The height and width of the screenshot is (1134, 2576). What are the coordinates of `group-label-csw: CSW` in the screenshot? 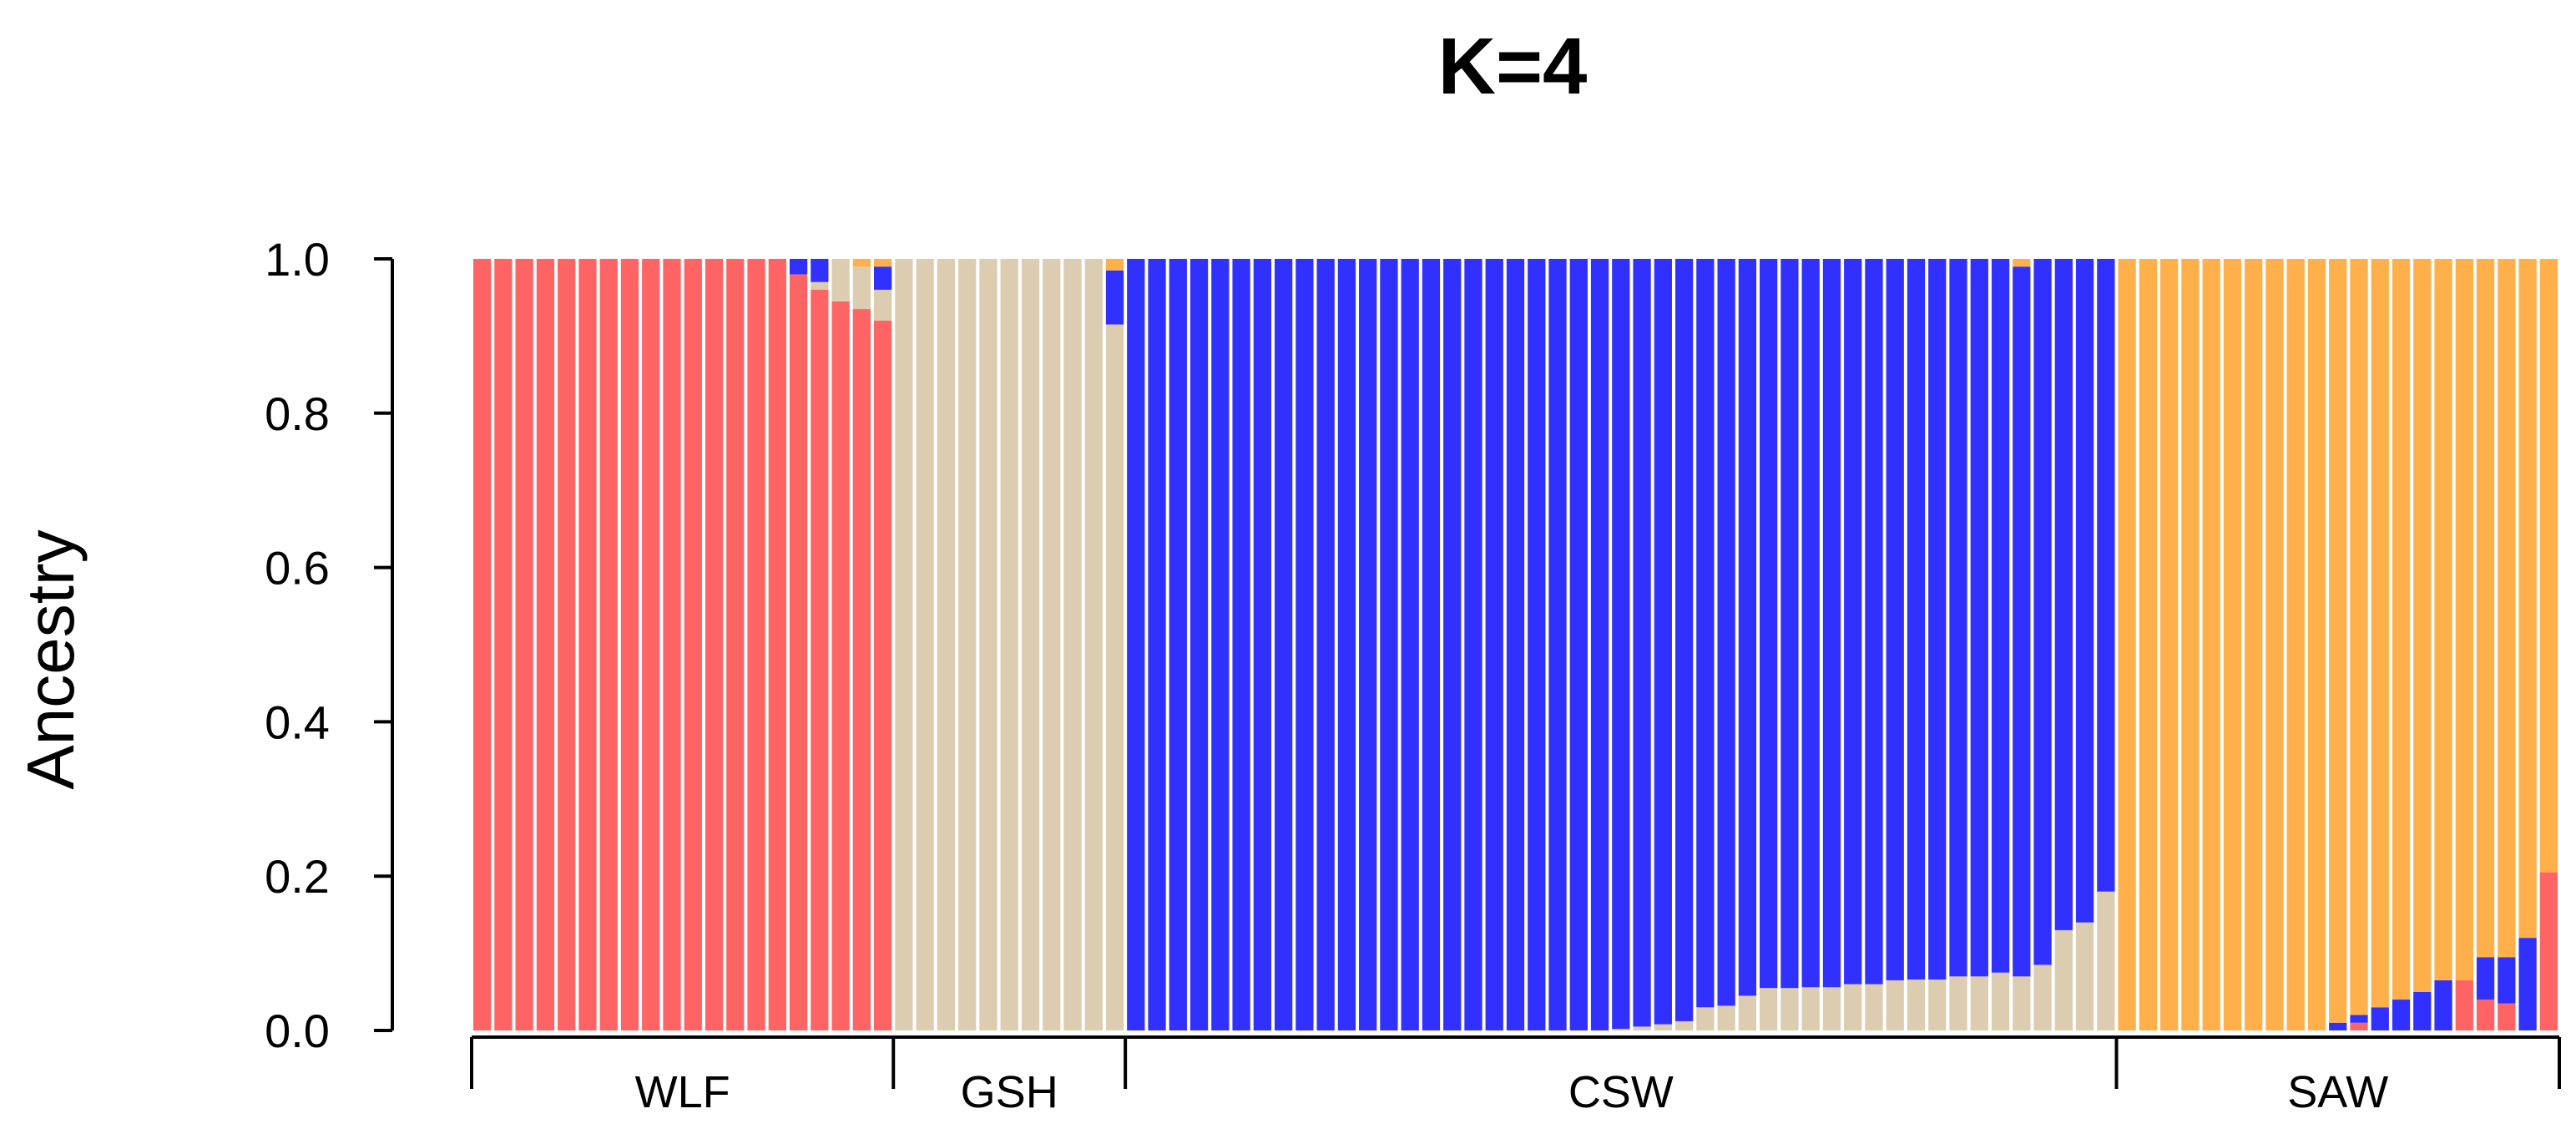 It's located at (1621, 1092).